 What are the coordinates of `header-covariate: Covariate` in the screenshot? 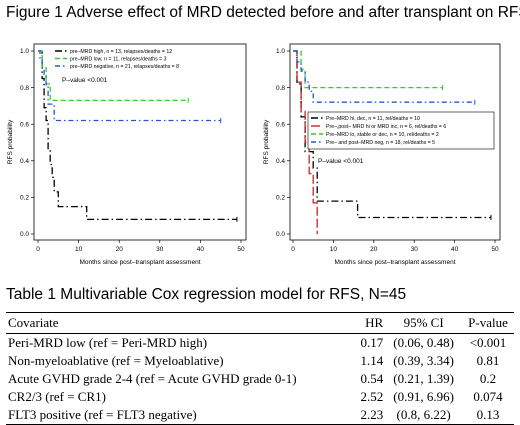 It's located at (180, 323).